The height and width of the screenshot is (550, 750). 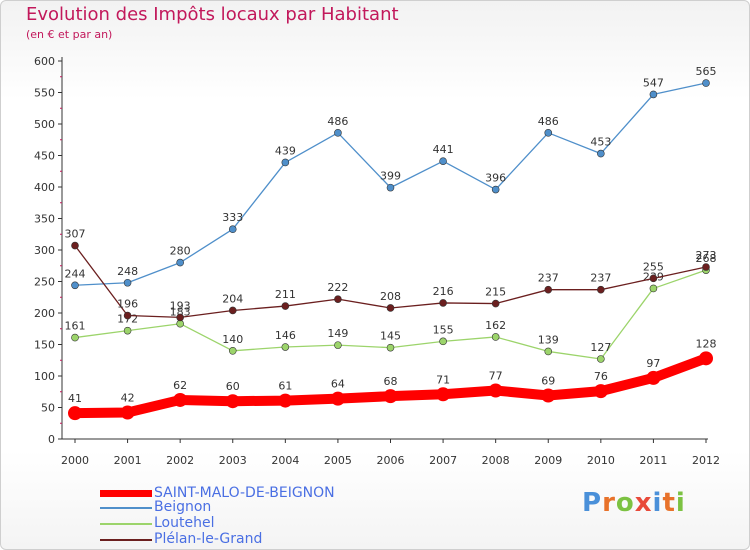 I want to click on proxiti-logo: Proxiti, so click(x=634, y=503).